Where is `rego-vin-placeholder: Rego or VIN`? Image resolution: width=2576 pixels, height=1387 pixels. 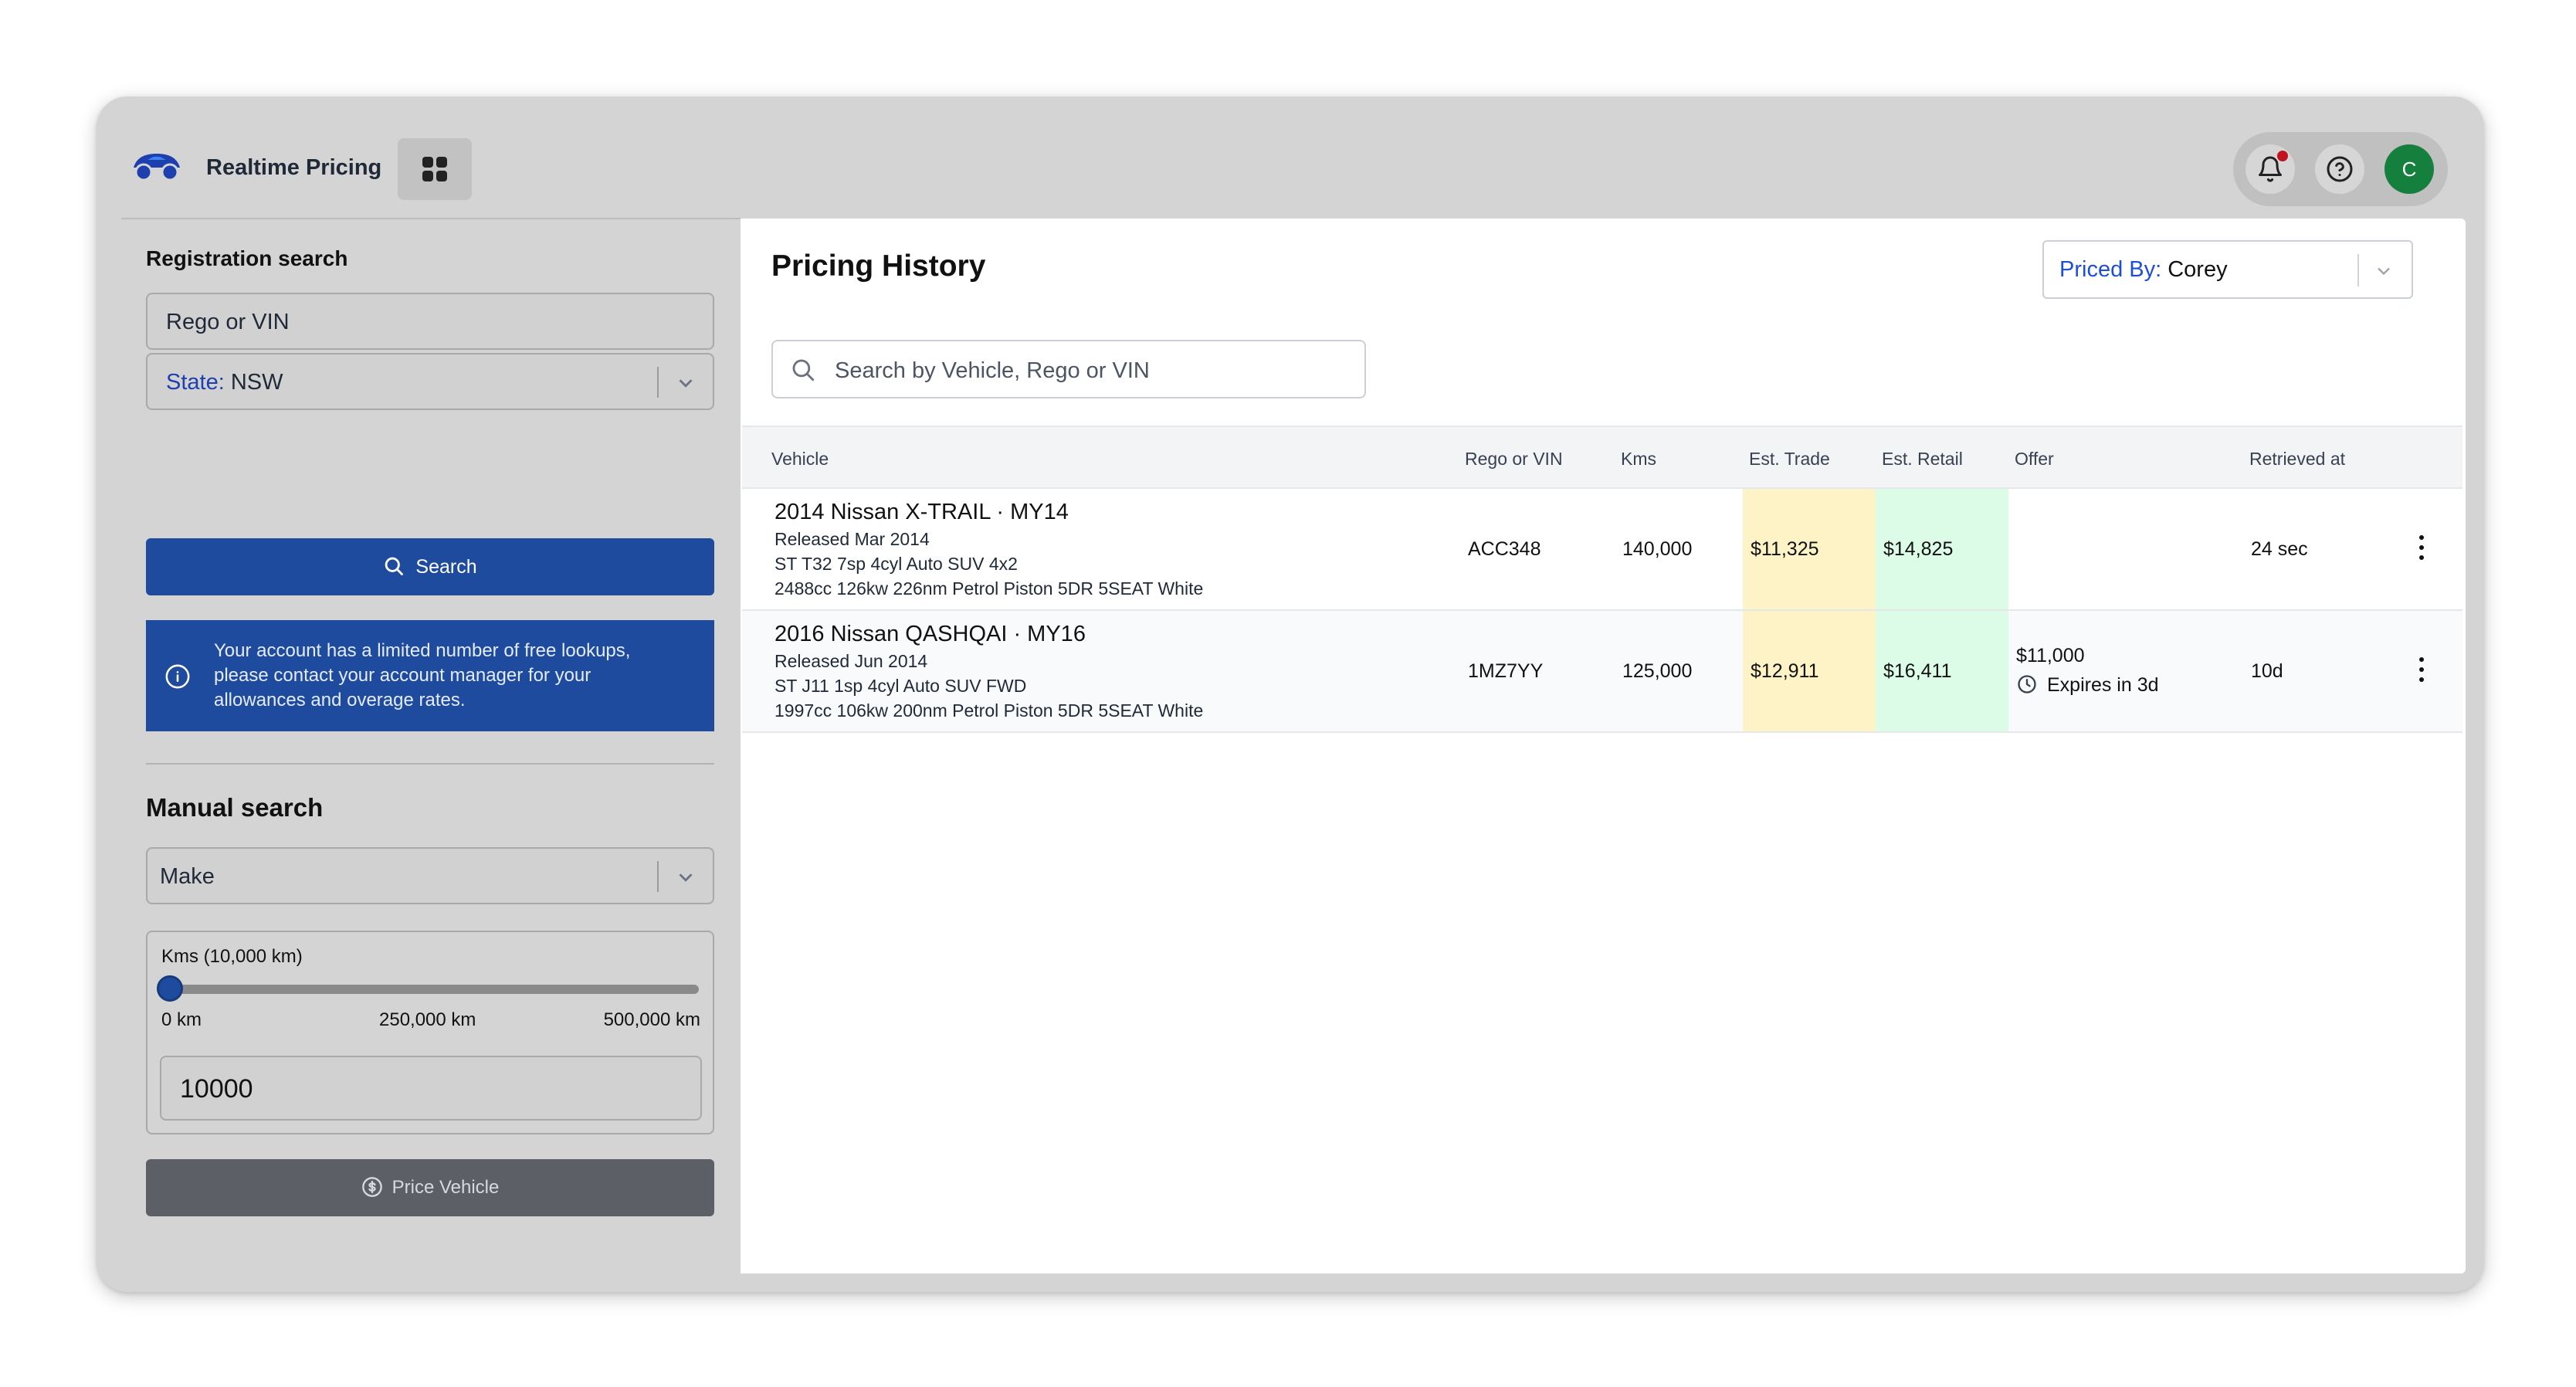
rego-vin-placeholder: Rego or VIN is located at coordinates (228, 322).